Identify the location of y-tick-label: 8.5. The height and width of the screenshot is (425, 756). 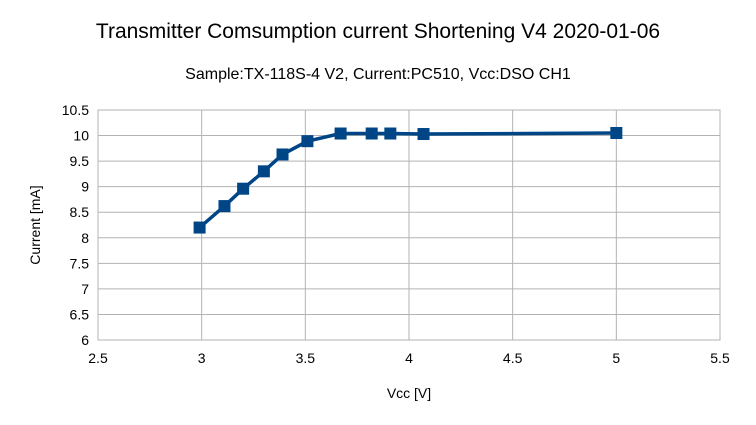
(80, 212).